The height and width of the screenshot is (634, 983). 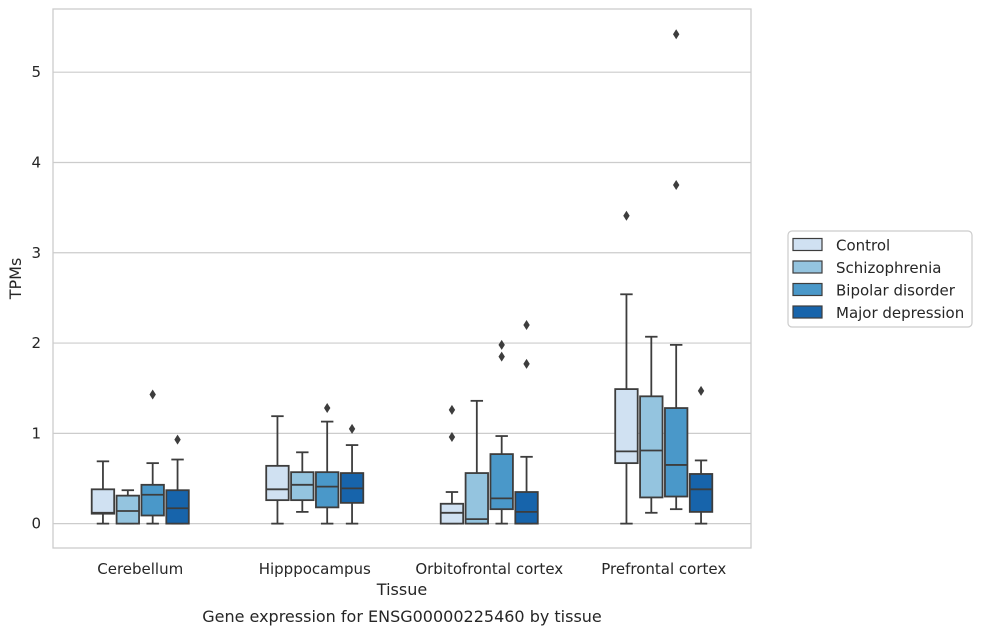 I want to click on y-tick-label: 5, so click(x=36, y=72).